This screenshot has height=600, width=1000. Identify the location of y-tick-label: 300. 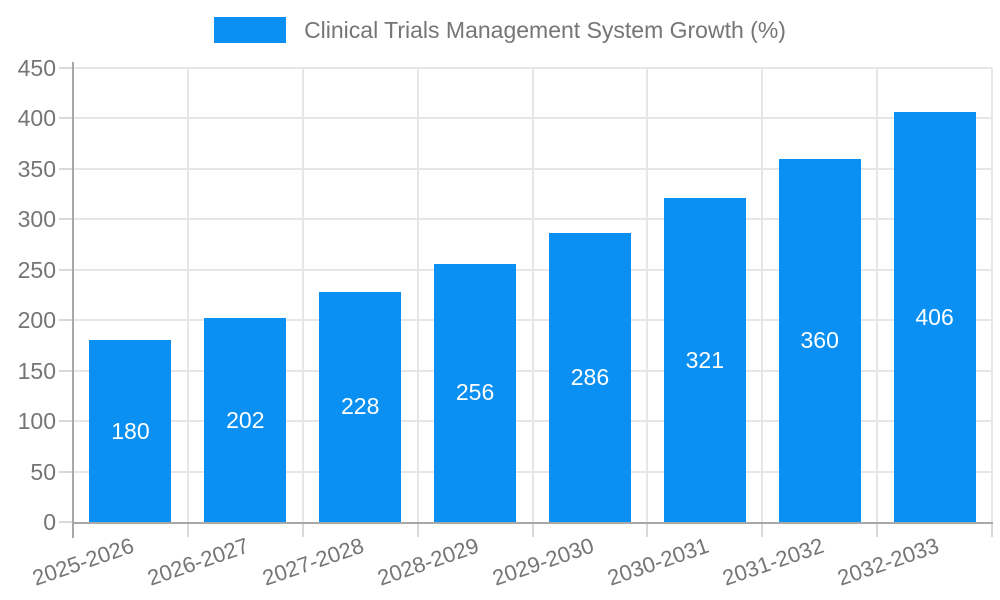
(36, 219).